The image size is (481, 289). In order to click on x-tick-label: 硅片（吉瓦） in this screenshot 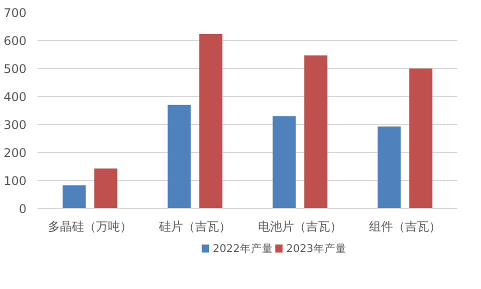, I will do `click(194, 227)`.